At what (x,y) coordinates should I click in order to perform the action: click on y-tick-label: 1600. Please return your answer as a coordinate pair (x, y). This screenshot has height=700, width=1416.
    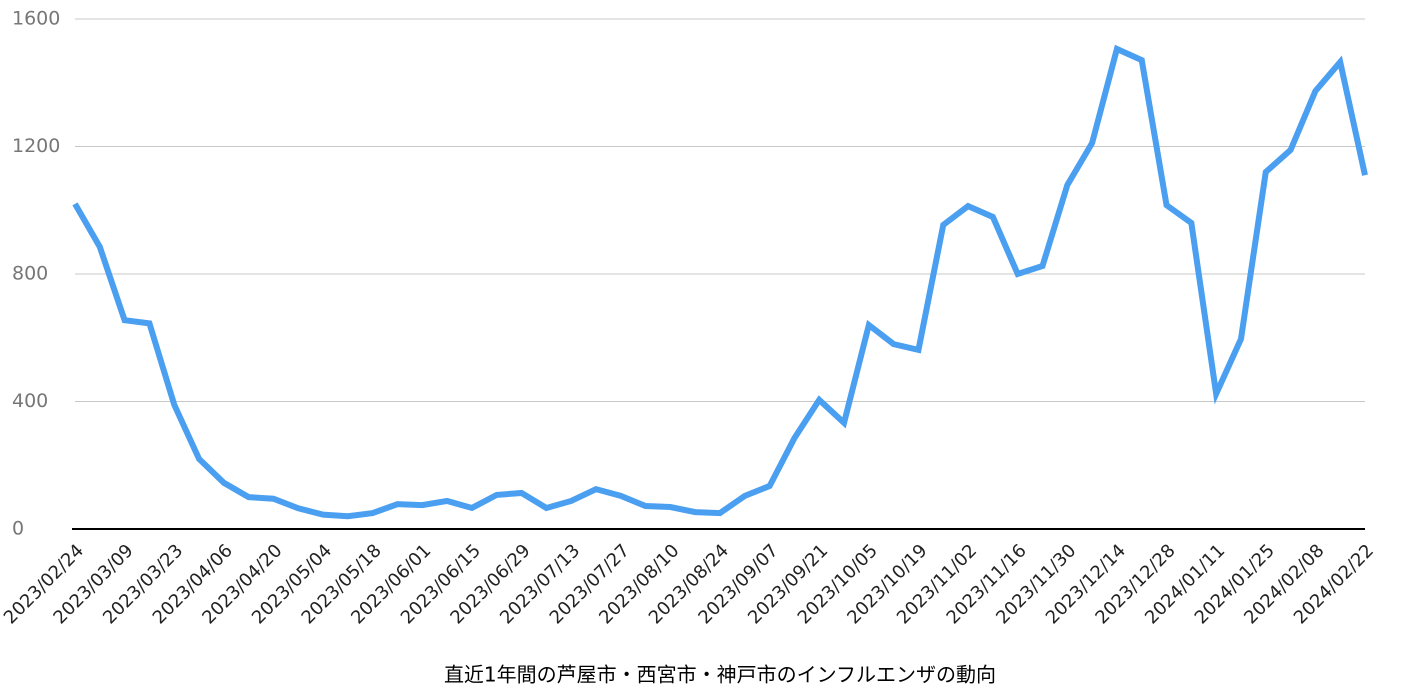
    Looking at the image, I should click on (36, 19).